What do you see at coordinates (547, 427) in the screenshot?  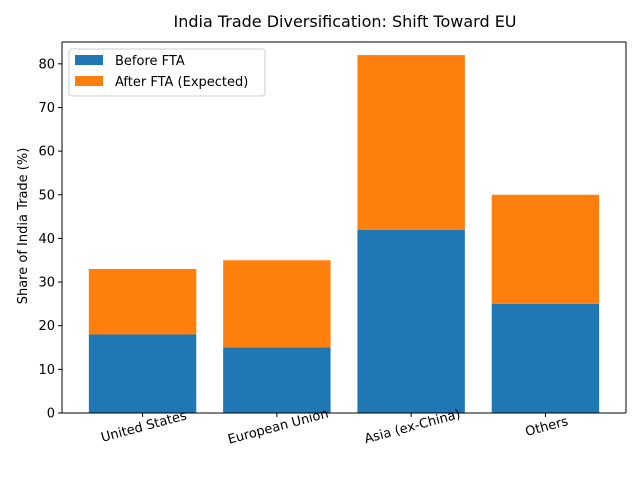 I see `x-tick-label: Others` at bounding box center [547, 427].